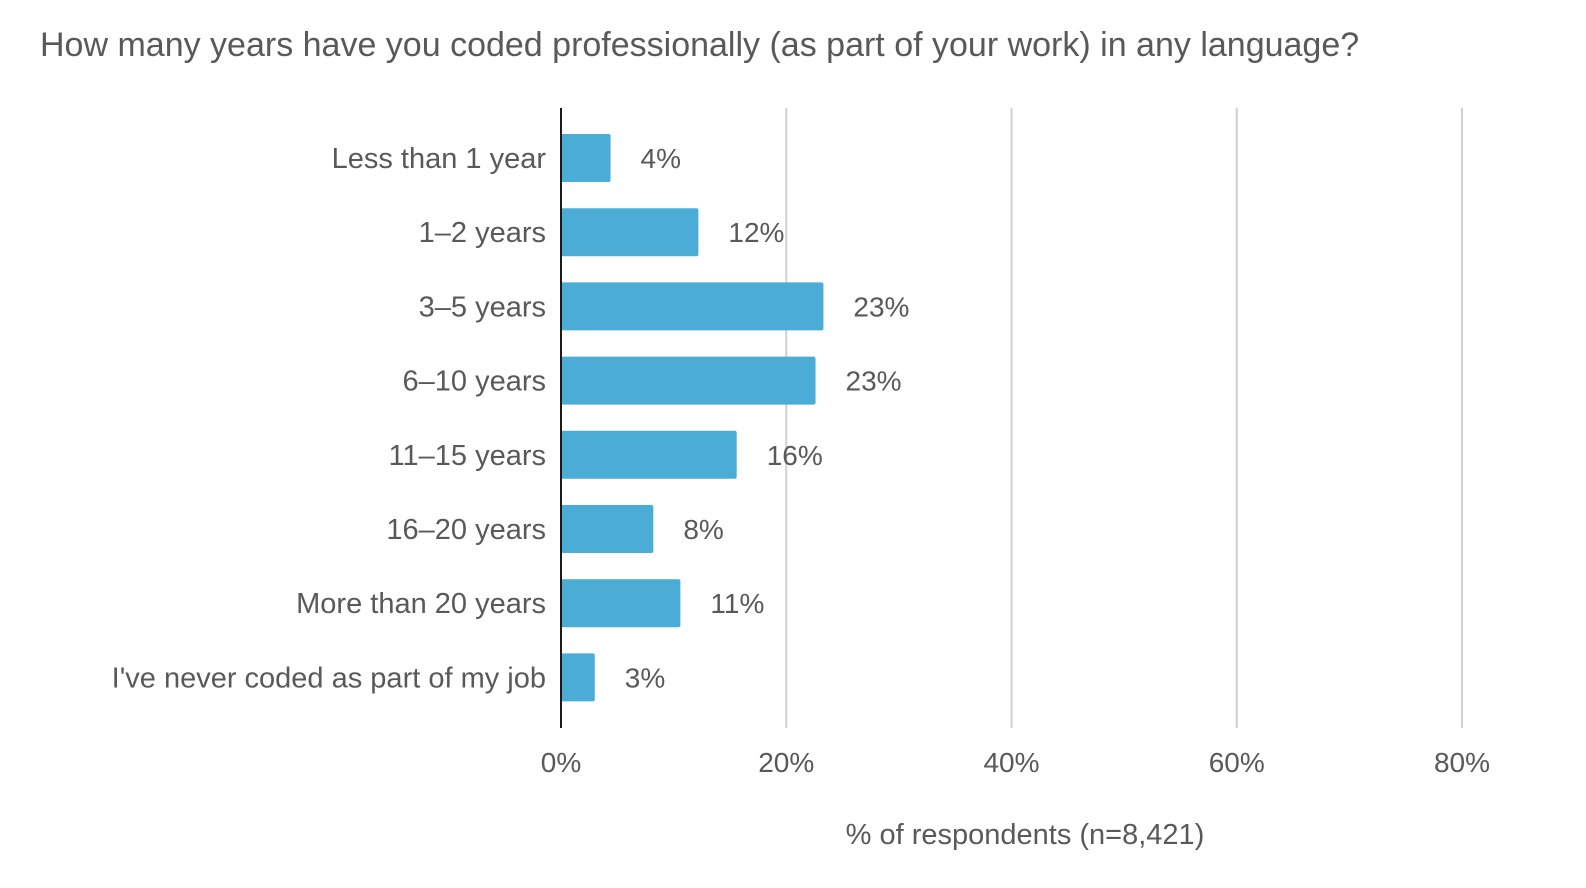 This screenshot has width=1586, height=888. I want to click on x-tick-label: 40%, so click(1011, 762).